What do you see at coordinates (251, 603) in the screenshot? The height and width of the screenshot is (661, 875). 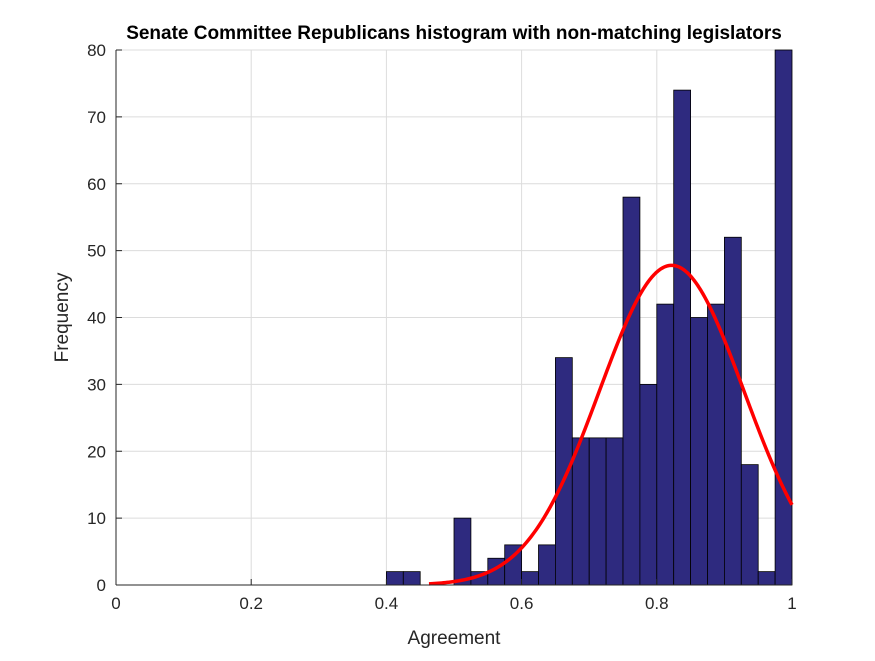 I see `x-tick-label: 0.2` at bounding box center [251, 603].